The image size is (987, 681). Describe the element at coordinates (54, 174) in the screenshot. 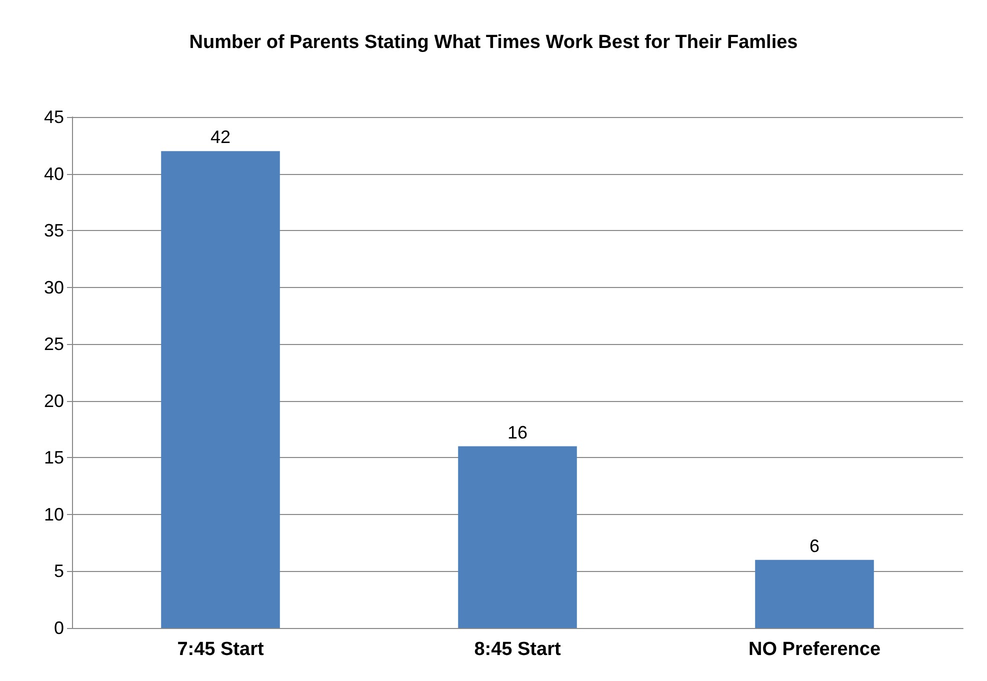

I see `y-tick-label: 40` at that location.